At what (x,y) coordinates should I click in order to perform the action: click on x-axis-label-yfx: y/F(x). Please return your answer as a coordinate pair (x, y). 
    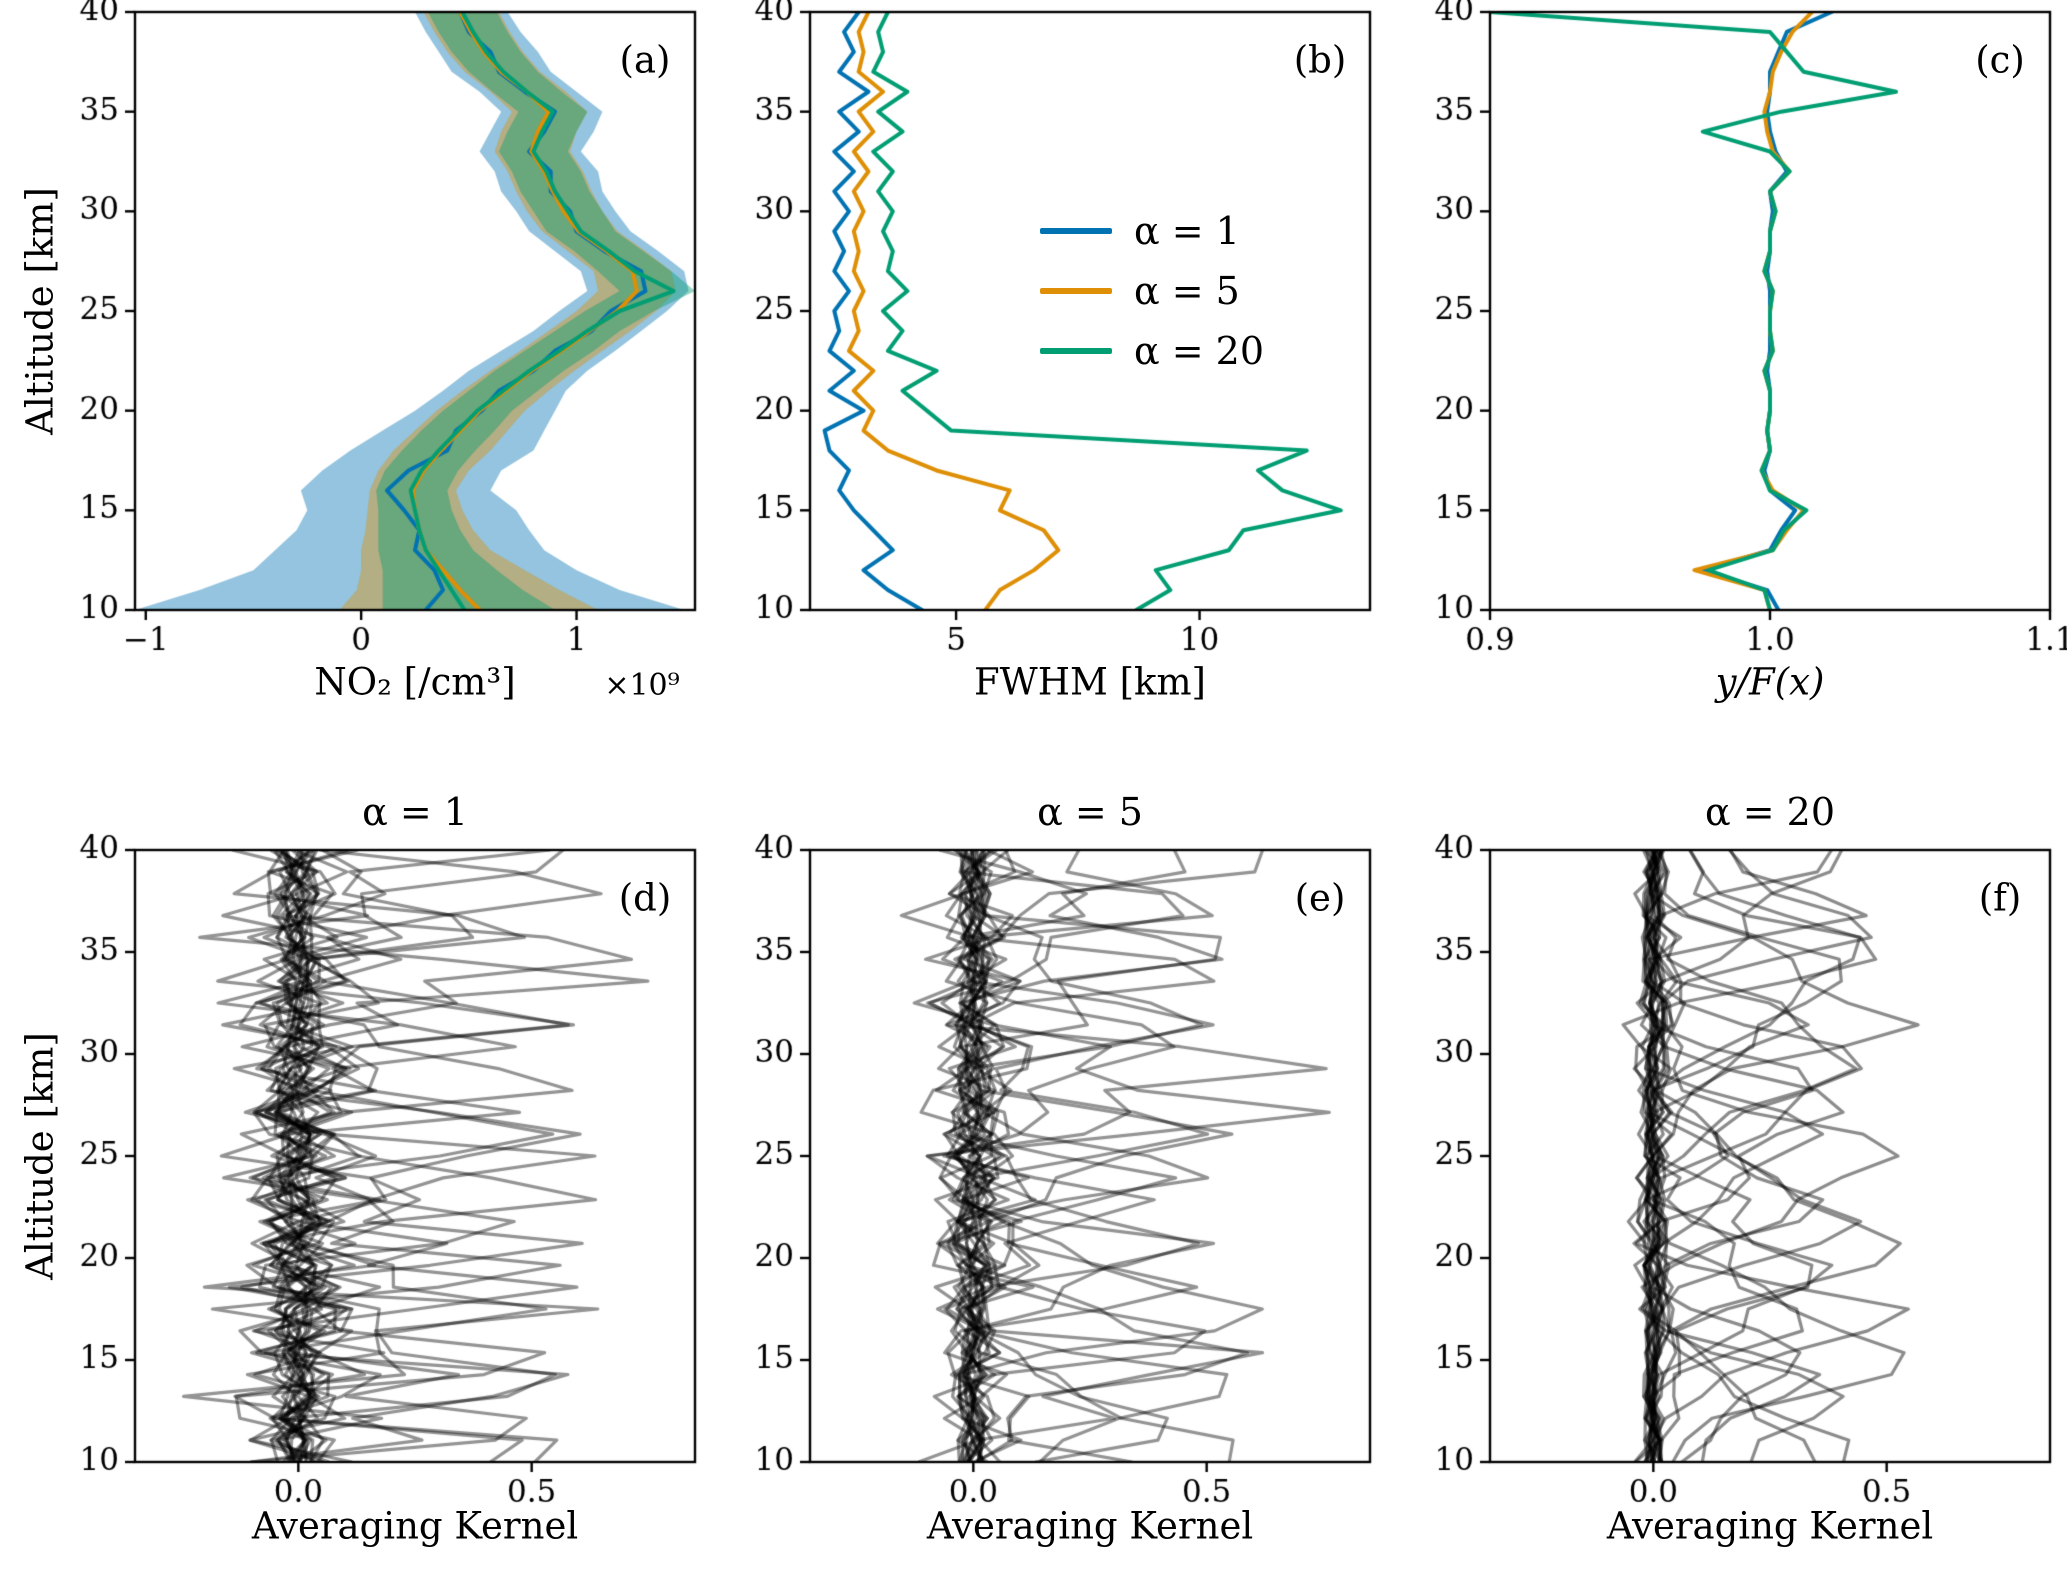
    Looking at the image, I should click on (1770, 682).